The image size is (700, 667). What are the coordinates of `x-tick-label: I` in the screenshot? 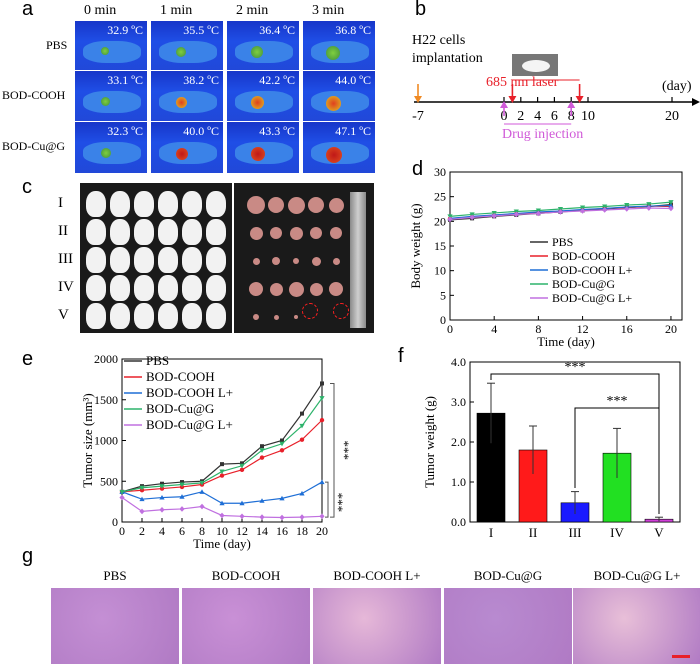 It's located at (491, 532).